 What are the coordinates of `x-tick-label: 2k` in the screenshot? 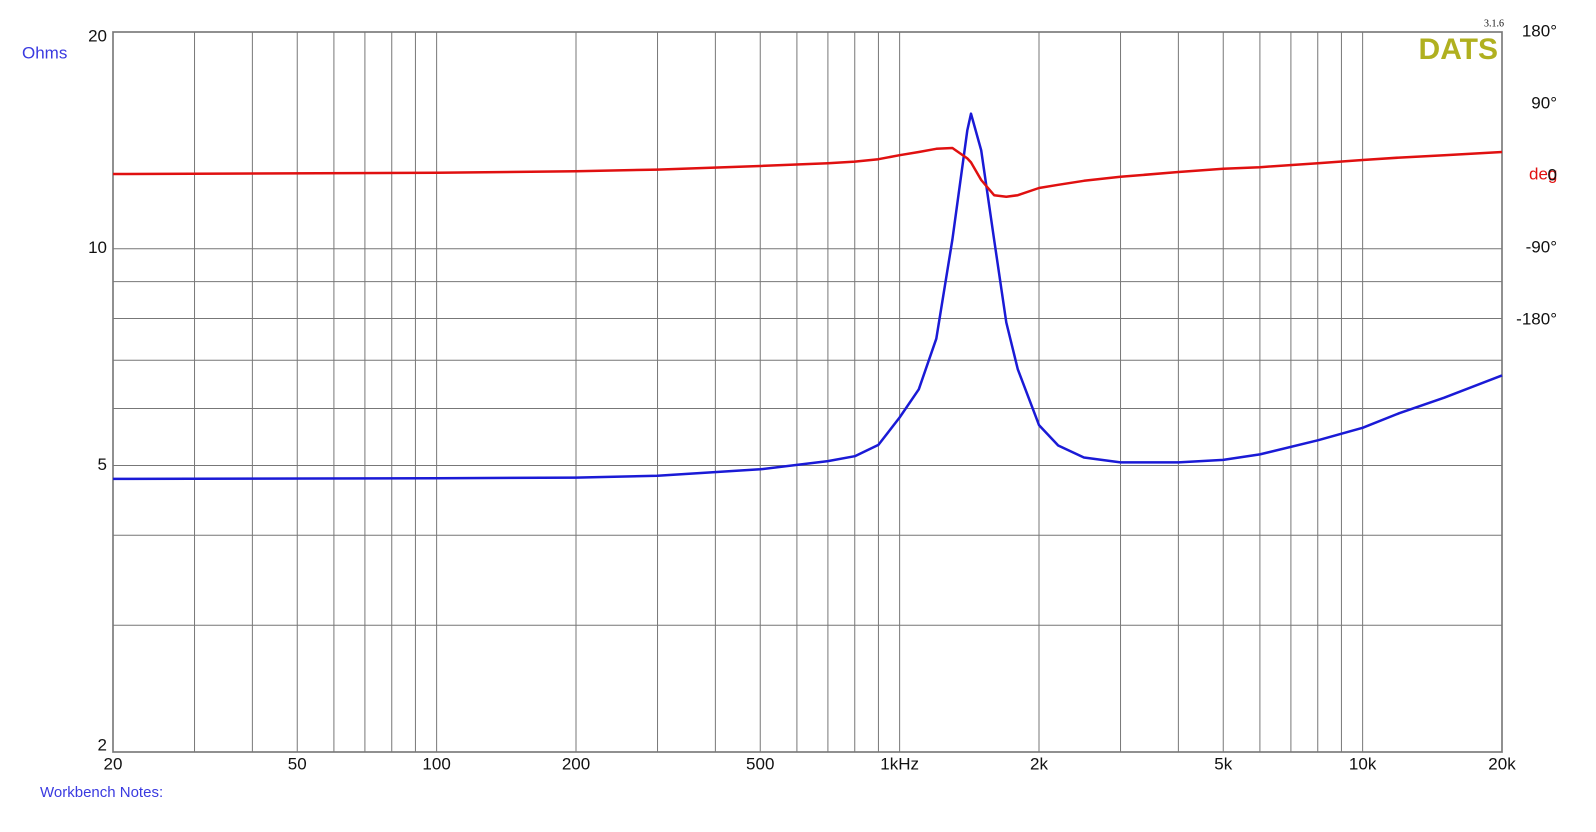 It's located at (1039, 763).